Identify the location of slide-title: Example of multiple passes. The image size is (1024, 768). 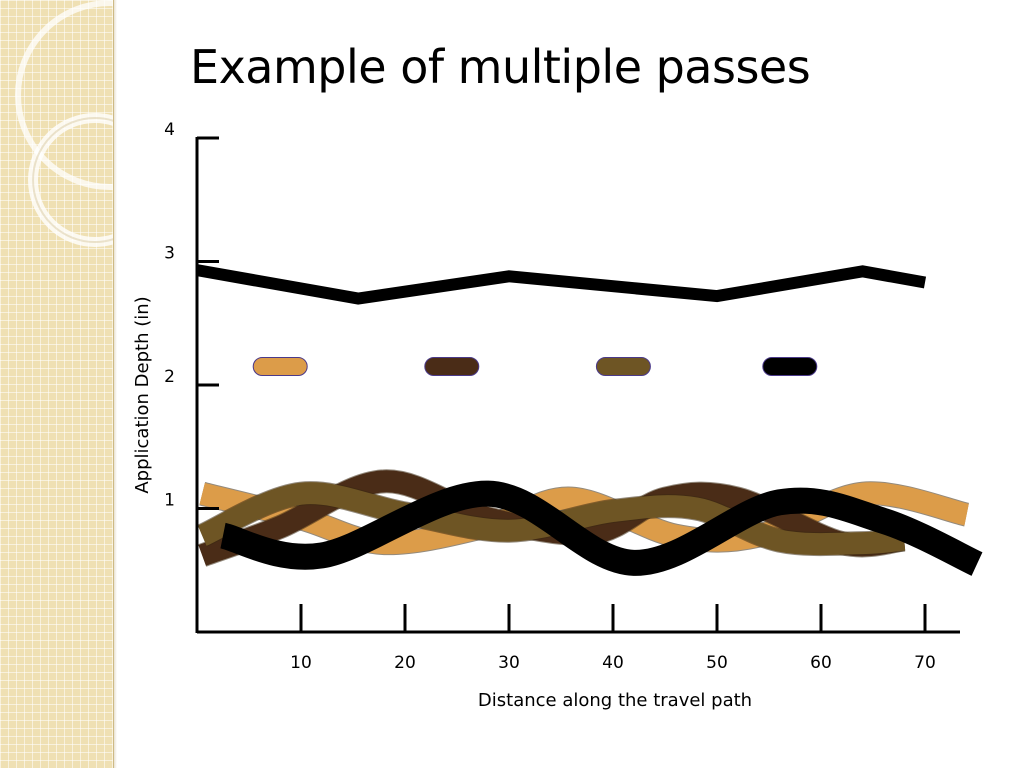
(500, 67).